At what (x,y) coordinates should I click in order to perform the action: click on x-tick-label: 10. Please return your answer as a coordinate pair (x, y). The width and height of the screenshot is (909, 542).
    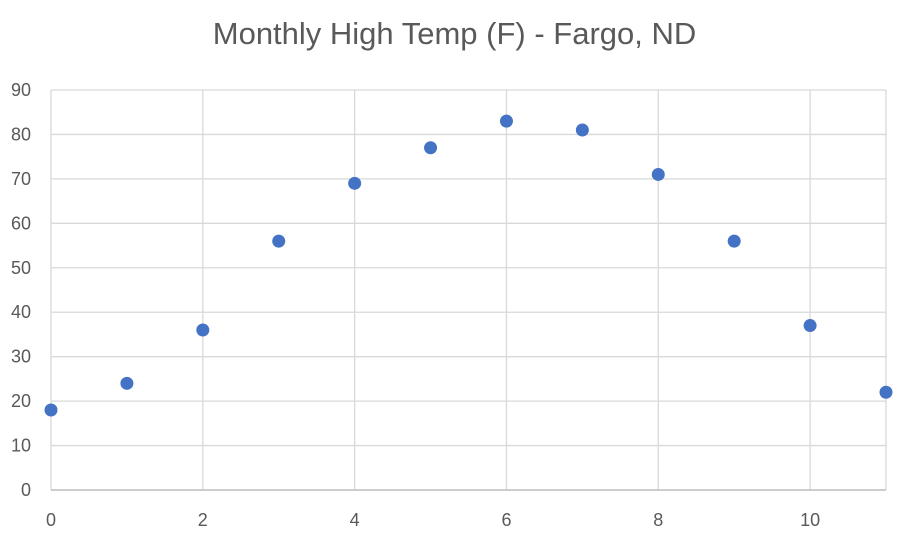
    Looking at the image, I should click on (810, 520).